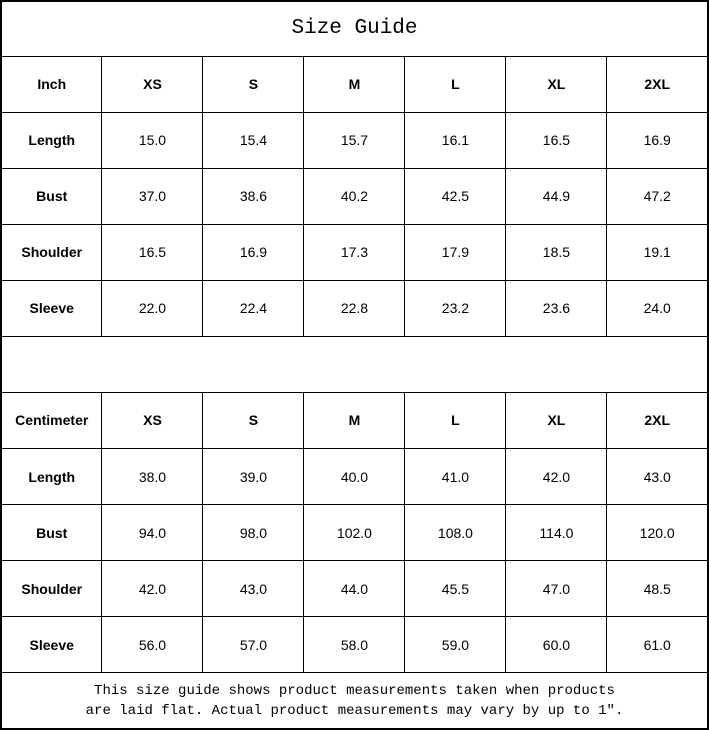  I want to click on table-row-sleeve-cm: Sleeve 56.0 57.0 58.0 59.0 60.0 61.0, so click(354, 645).